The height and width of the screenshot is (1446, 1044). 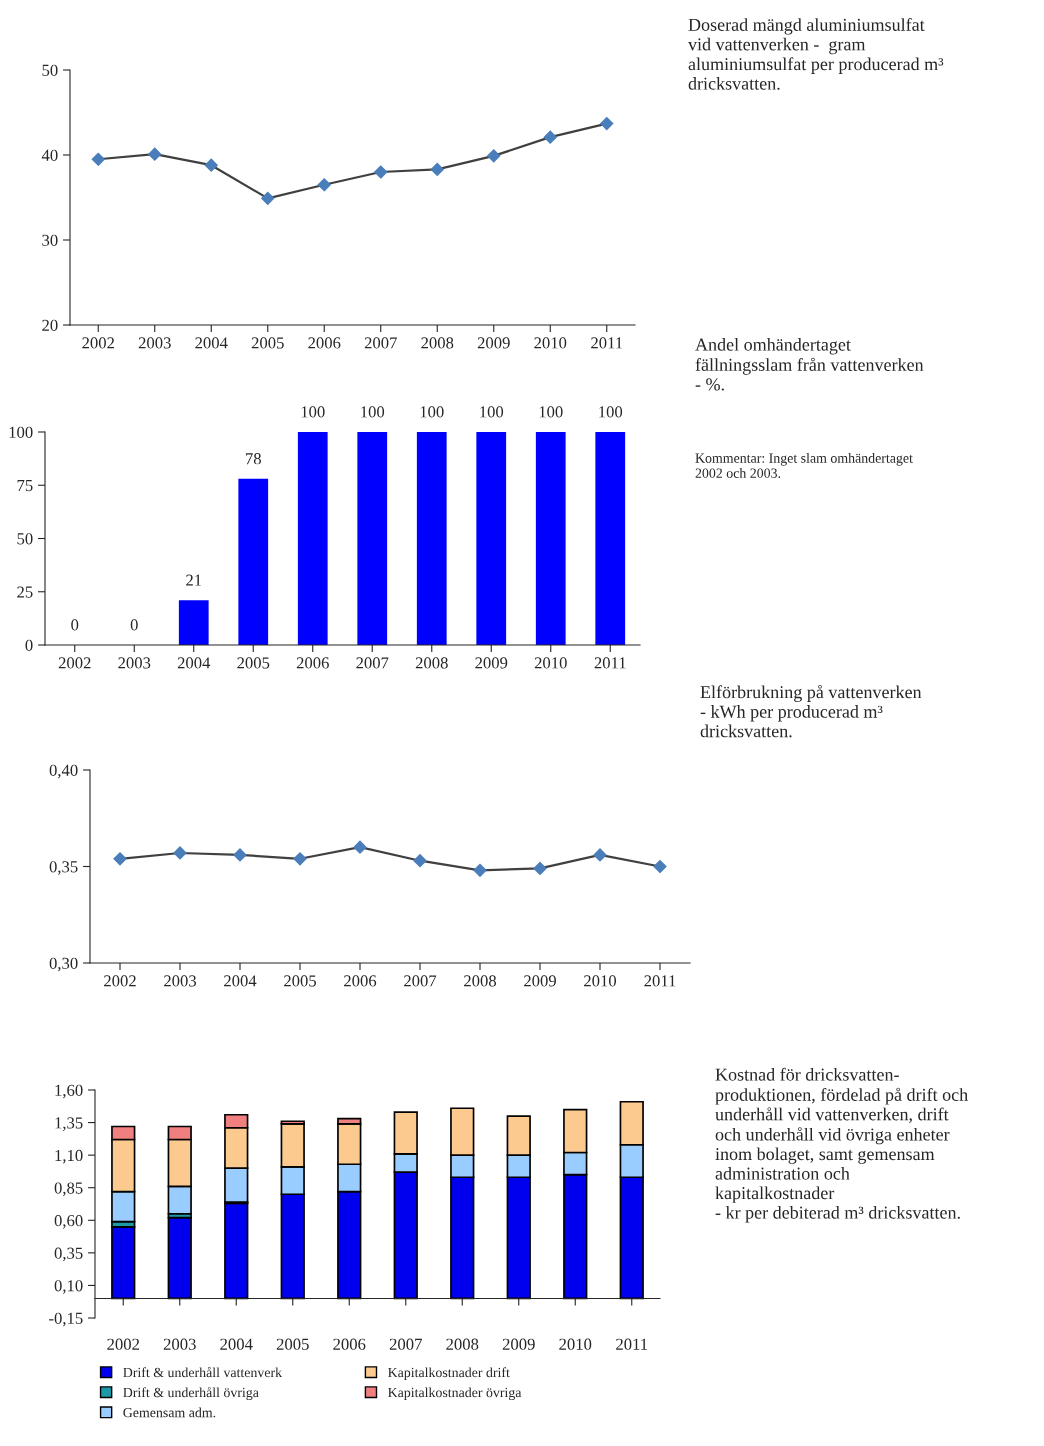 I want to click on data-label: 78, so click(x=253, y=459).